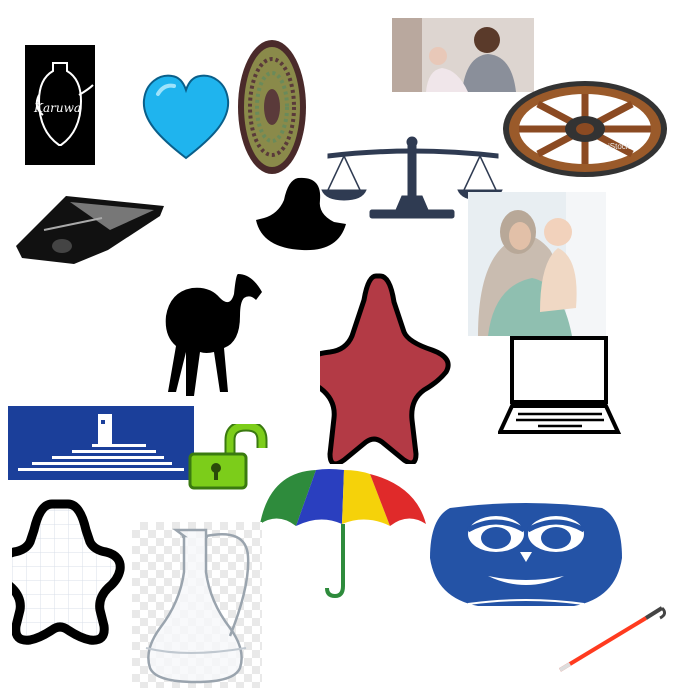  I want to click on wooden-wheel: iStock, so click(585, 129).